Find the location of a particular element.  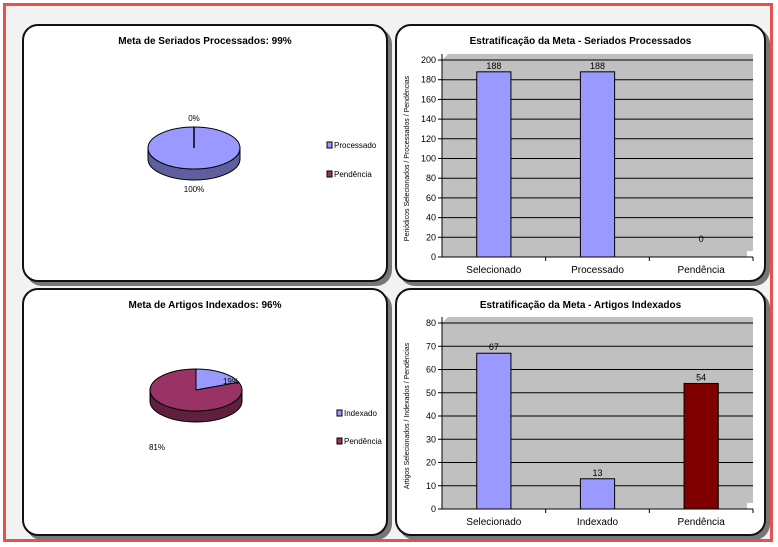

pie-data-label: 81% is located at coordinates (157, 447).